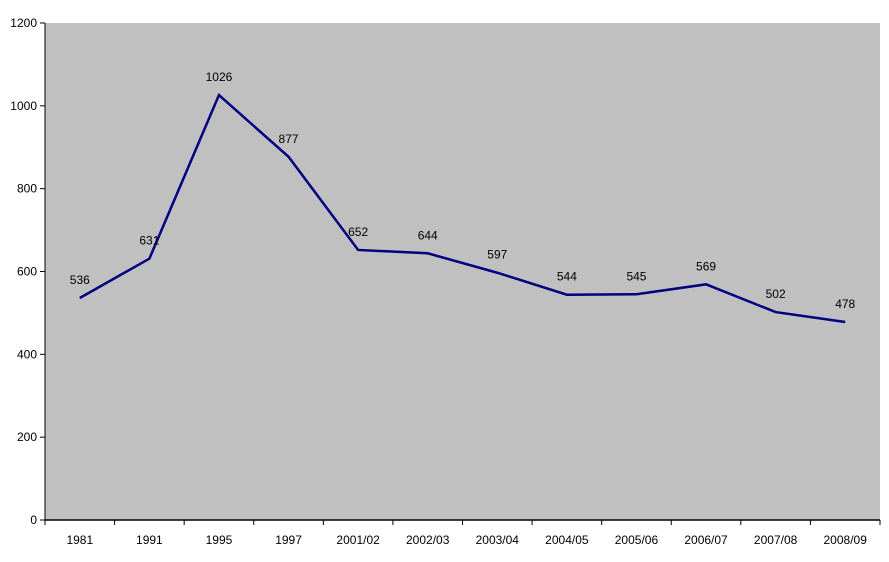 This screenshot has width=889, height=562. What do you see at coordinates (27, 437) in the screenshot?
I see `y-tick-label: 200` at bounding box center [27, 437].